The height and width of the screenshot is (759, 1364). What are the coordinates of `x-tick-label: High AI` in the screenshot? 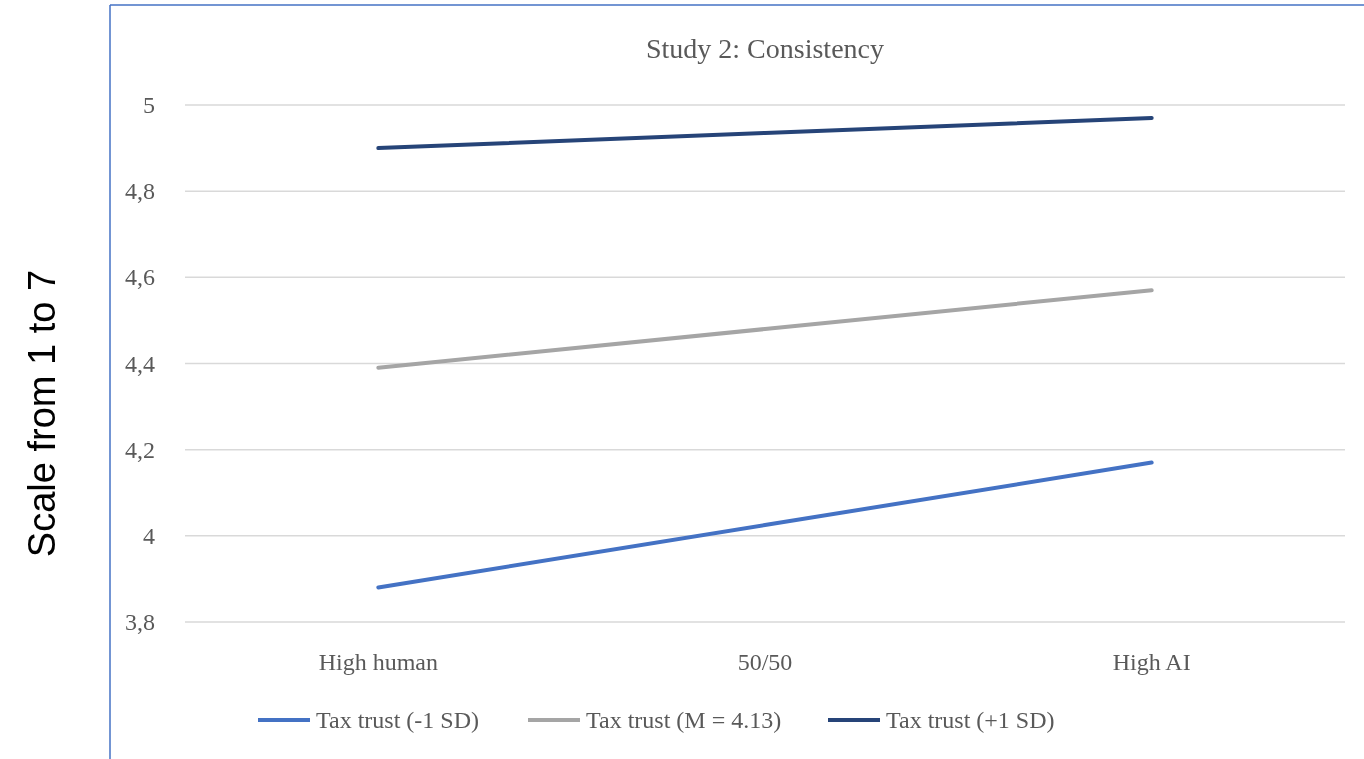 It's located at (1151, 662).